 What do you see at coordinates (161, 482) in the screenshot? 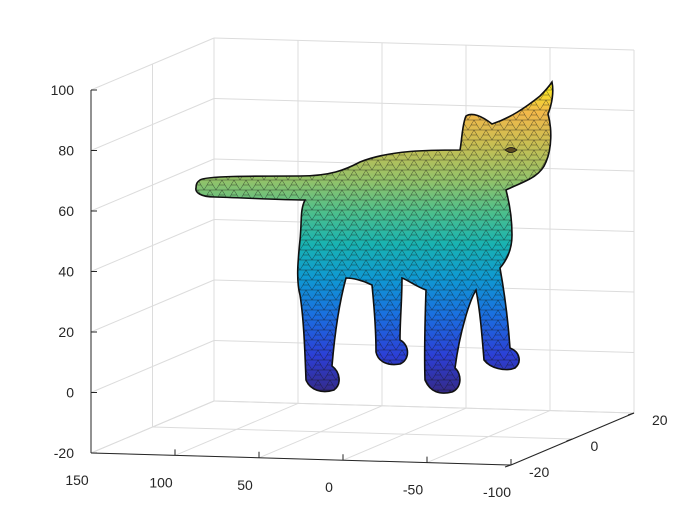
I see `x-tick-label: 100` at bounding box center [161, 482].